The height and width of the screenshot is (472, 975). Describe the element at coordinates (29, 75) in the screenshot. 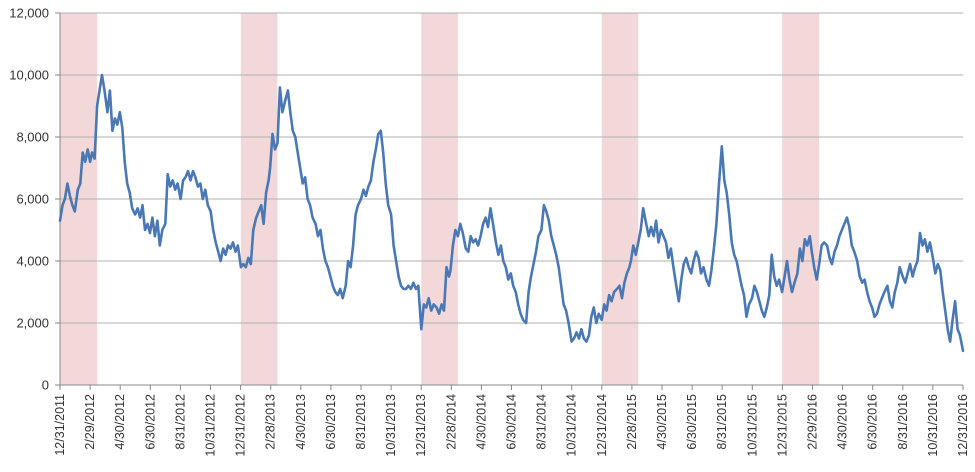

I see `y-tick-label: 10,000` at that location.